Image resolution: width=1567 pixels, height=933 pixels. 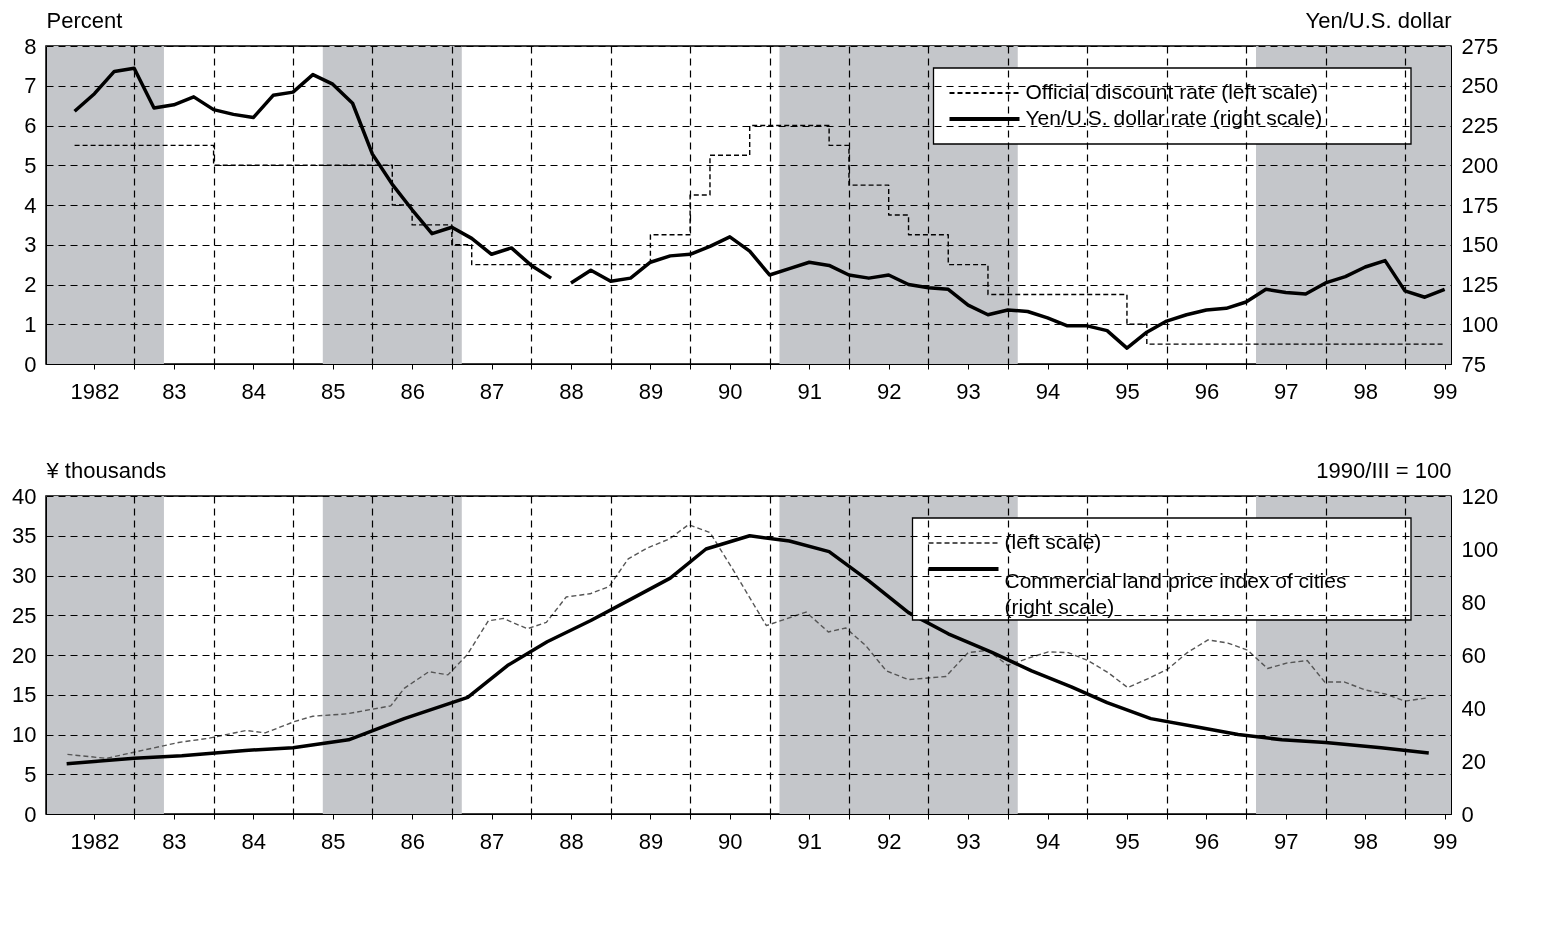 I want to click on legend-label: Commercial land price index of cities (right scale), so click(x=1175, y=593).